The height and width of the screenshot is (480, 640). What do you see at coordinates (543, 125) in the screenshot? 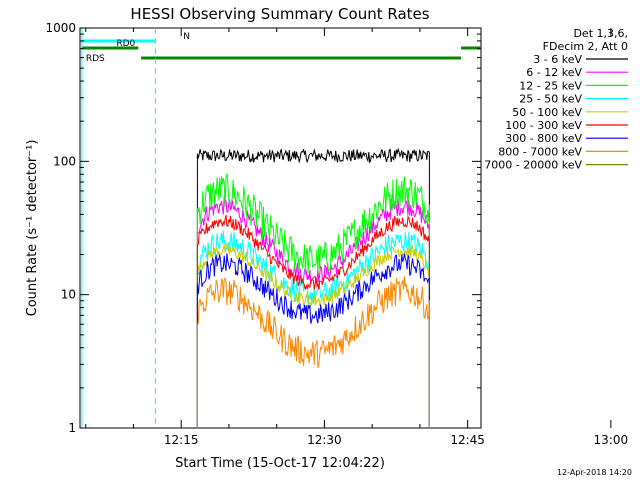
I see `legend-entry-label: 100 - 300 keV` at bounding box center [543, 125].